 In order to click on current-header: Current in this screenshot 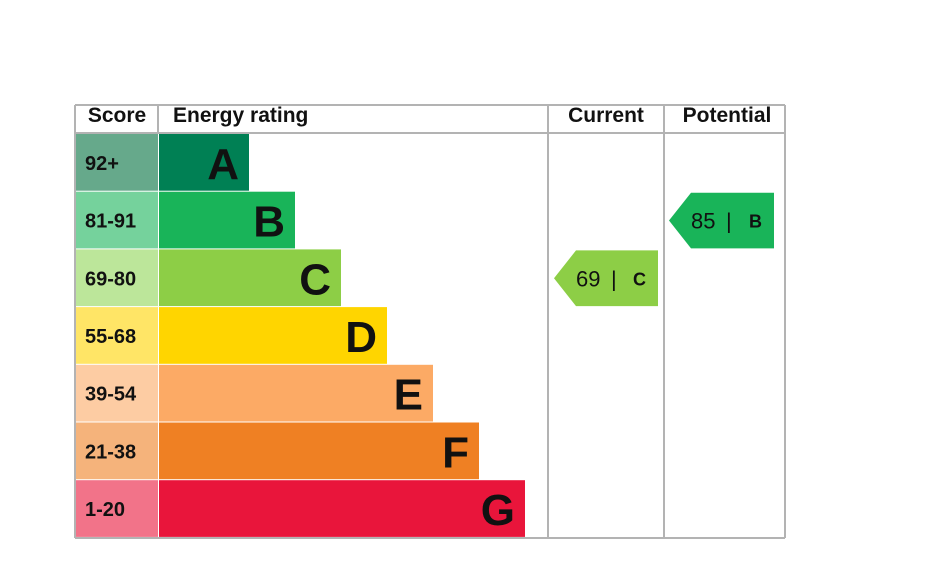, I will do `click(606, 115)`.